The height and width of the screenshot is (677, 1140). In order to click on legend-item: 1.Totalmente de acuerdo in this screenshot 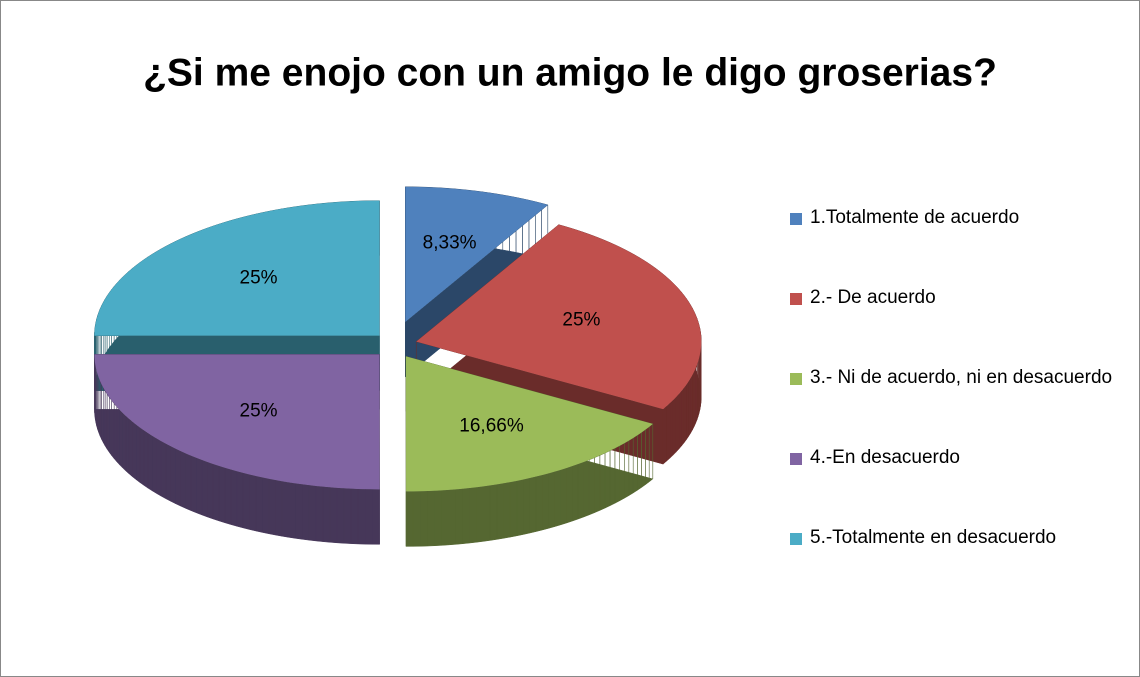, I will do `click(962, 243)`.